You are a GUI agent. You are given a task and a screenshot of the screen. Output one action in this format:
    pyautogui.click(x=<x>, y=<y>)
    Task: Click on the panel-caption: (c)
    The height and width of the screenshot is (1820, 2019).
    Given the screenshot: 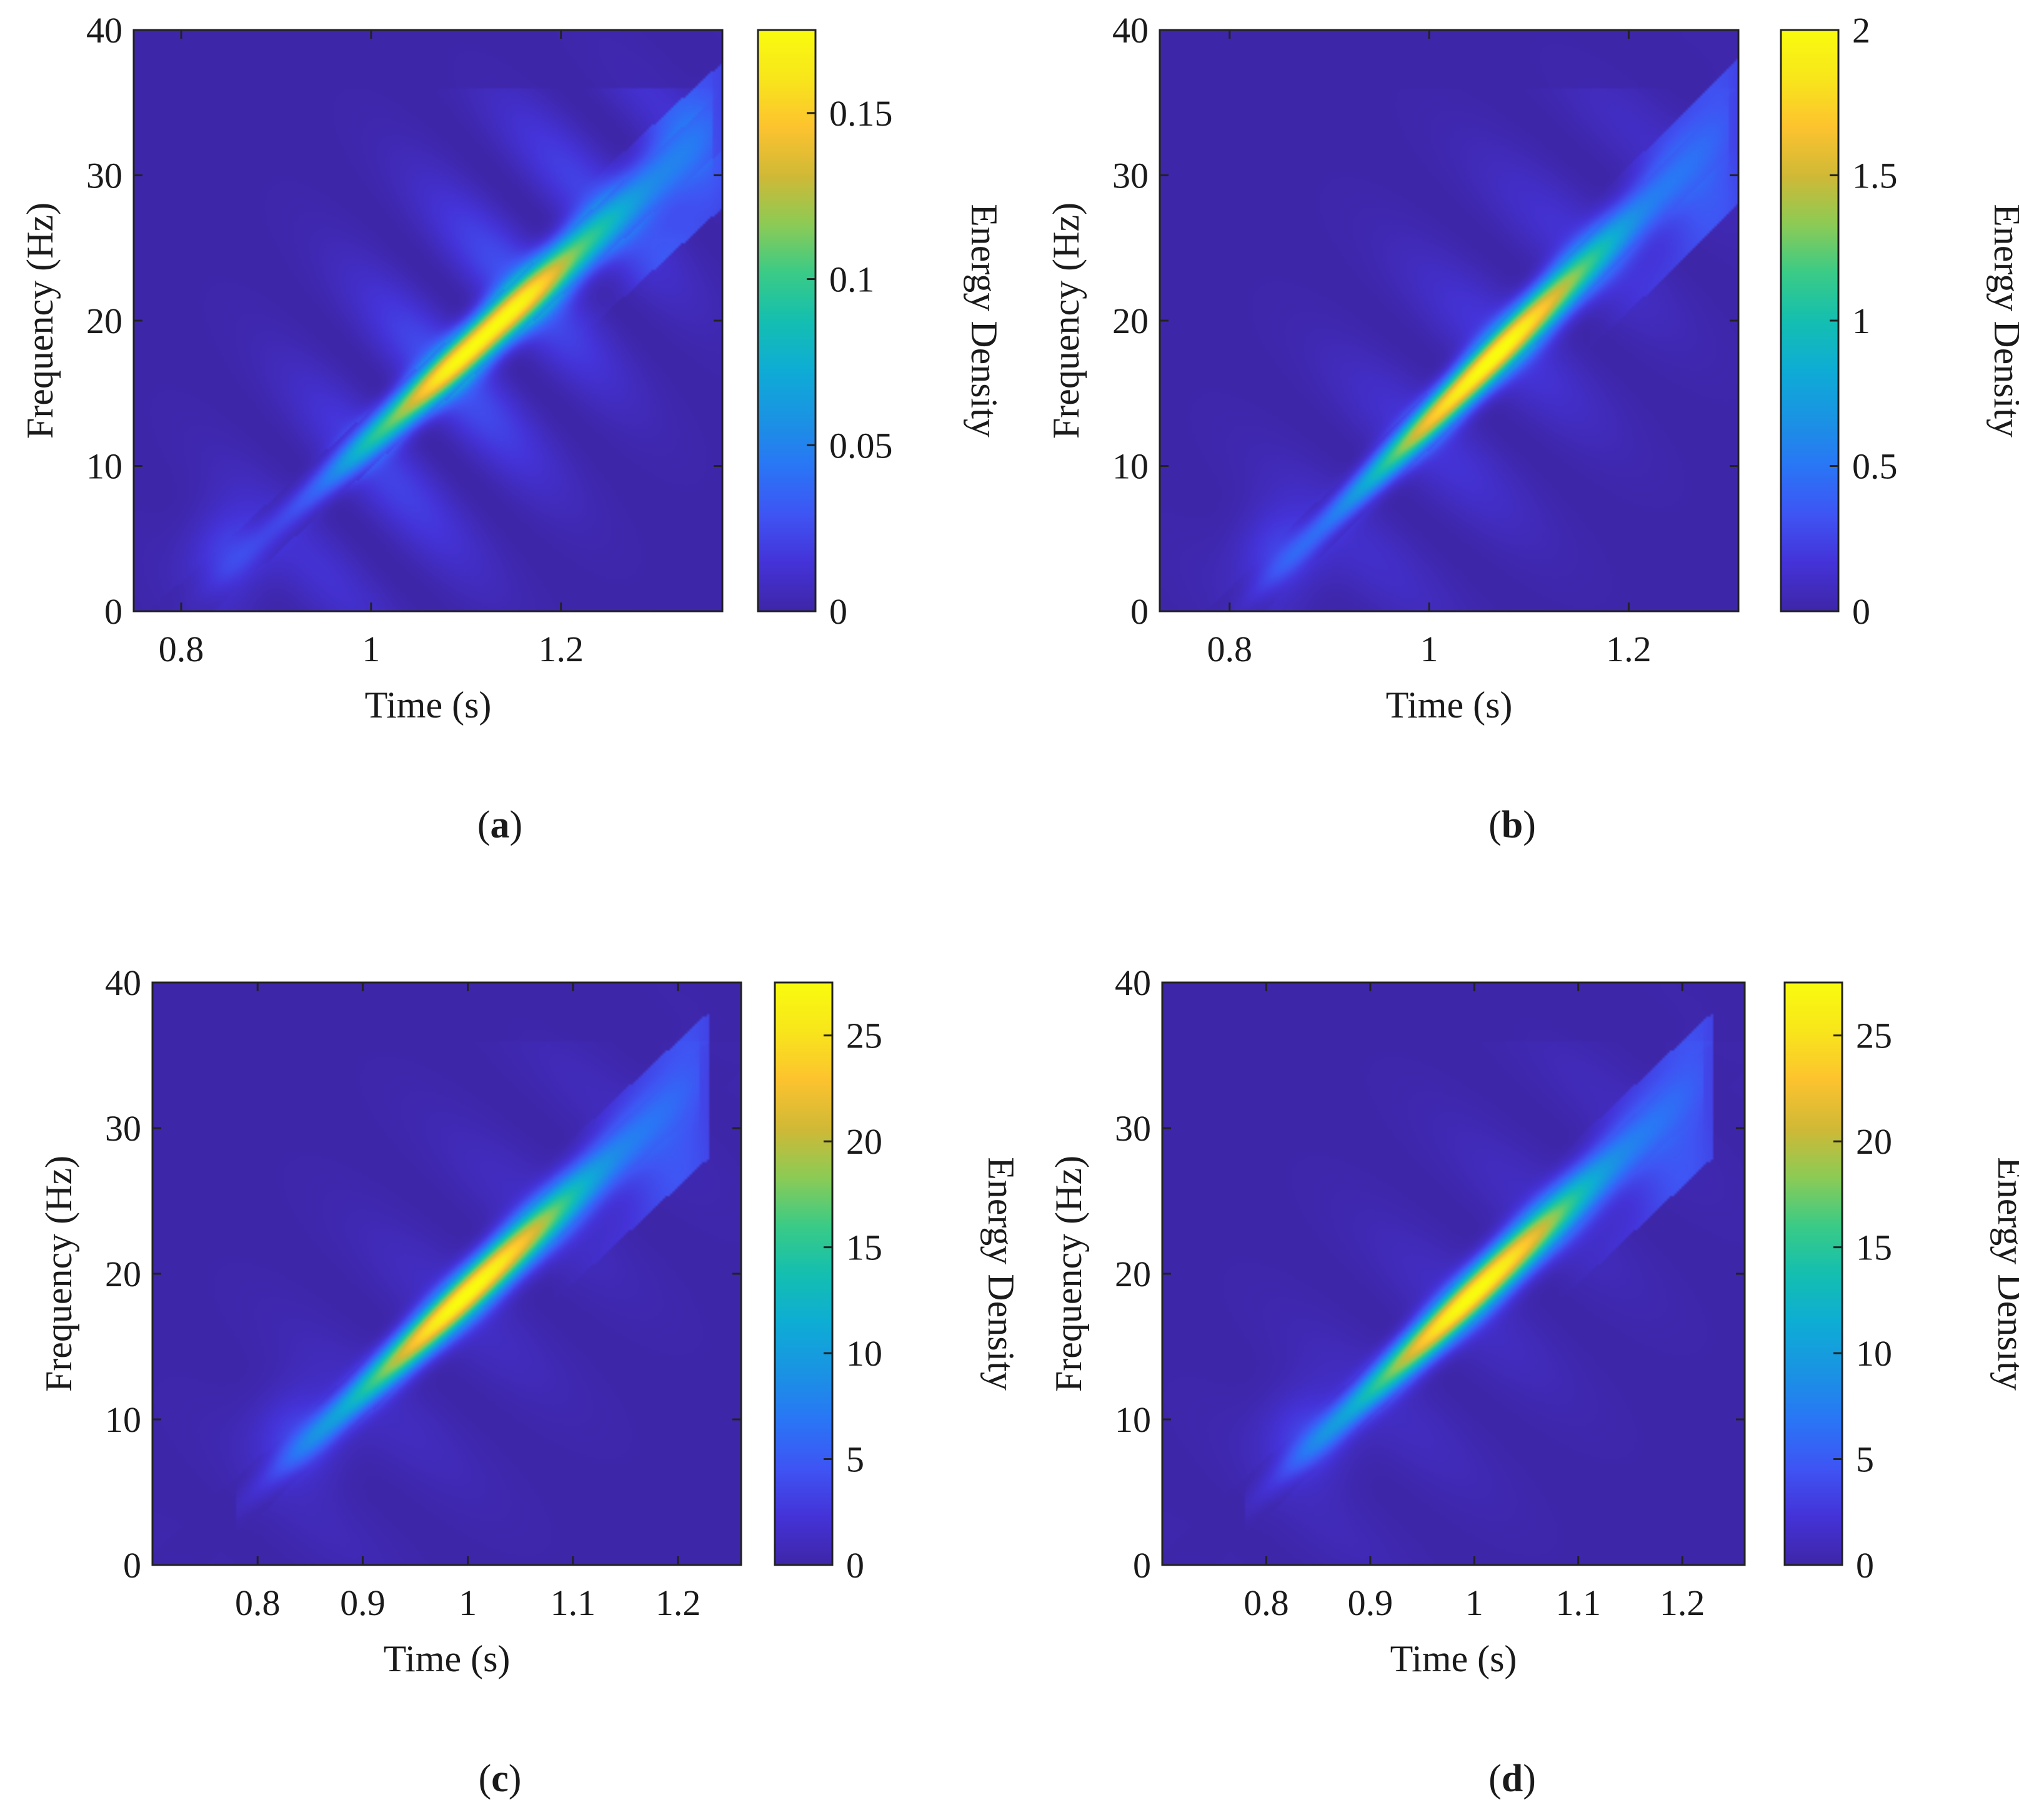 What is the action you would take?
    pyautogui.click(x=501, y=1779)
    